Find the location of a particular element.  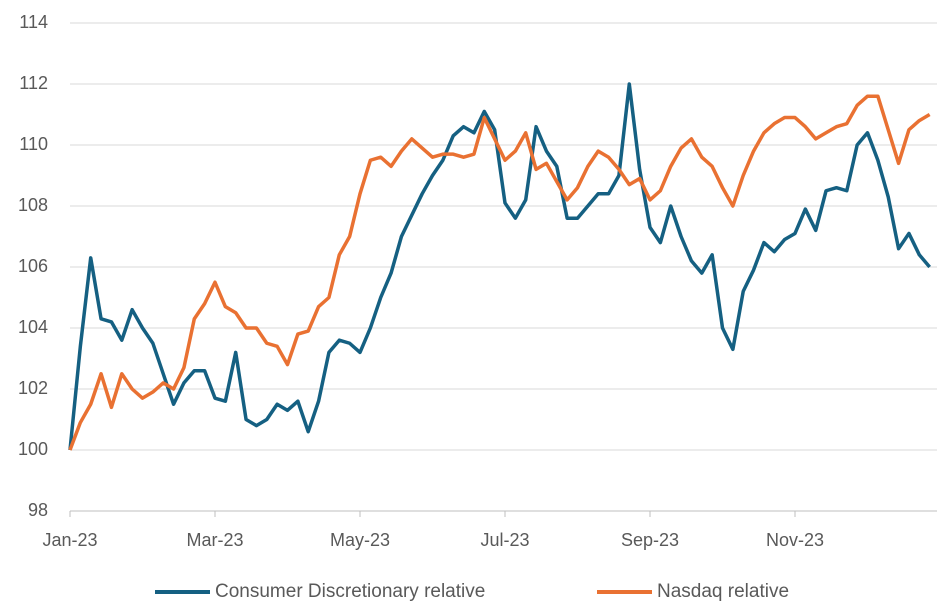

y-tick-label: 98 is located at coordinates (38, 510).